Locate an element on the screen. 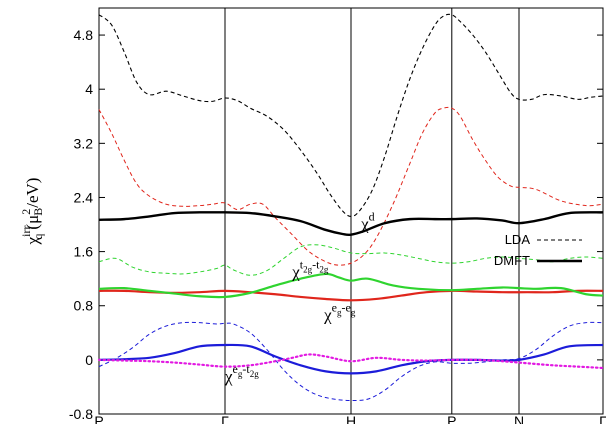 This screenshot has height=424, width=606. y-tick-label: 4.8 is located at coordinates (84, 35).